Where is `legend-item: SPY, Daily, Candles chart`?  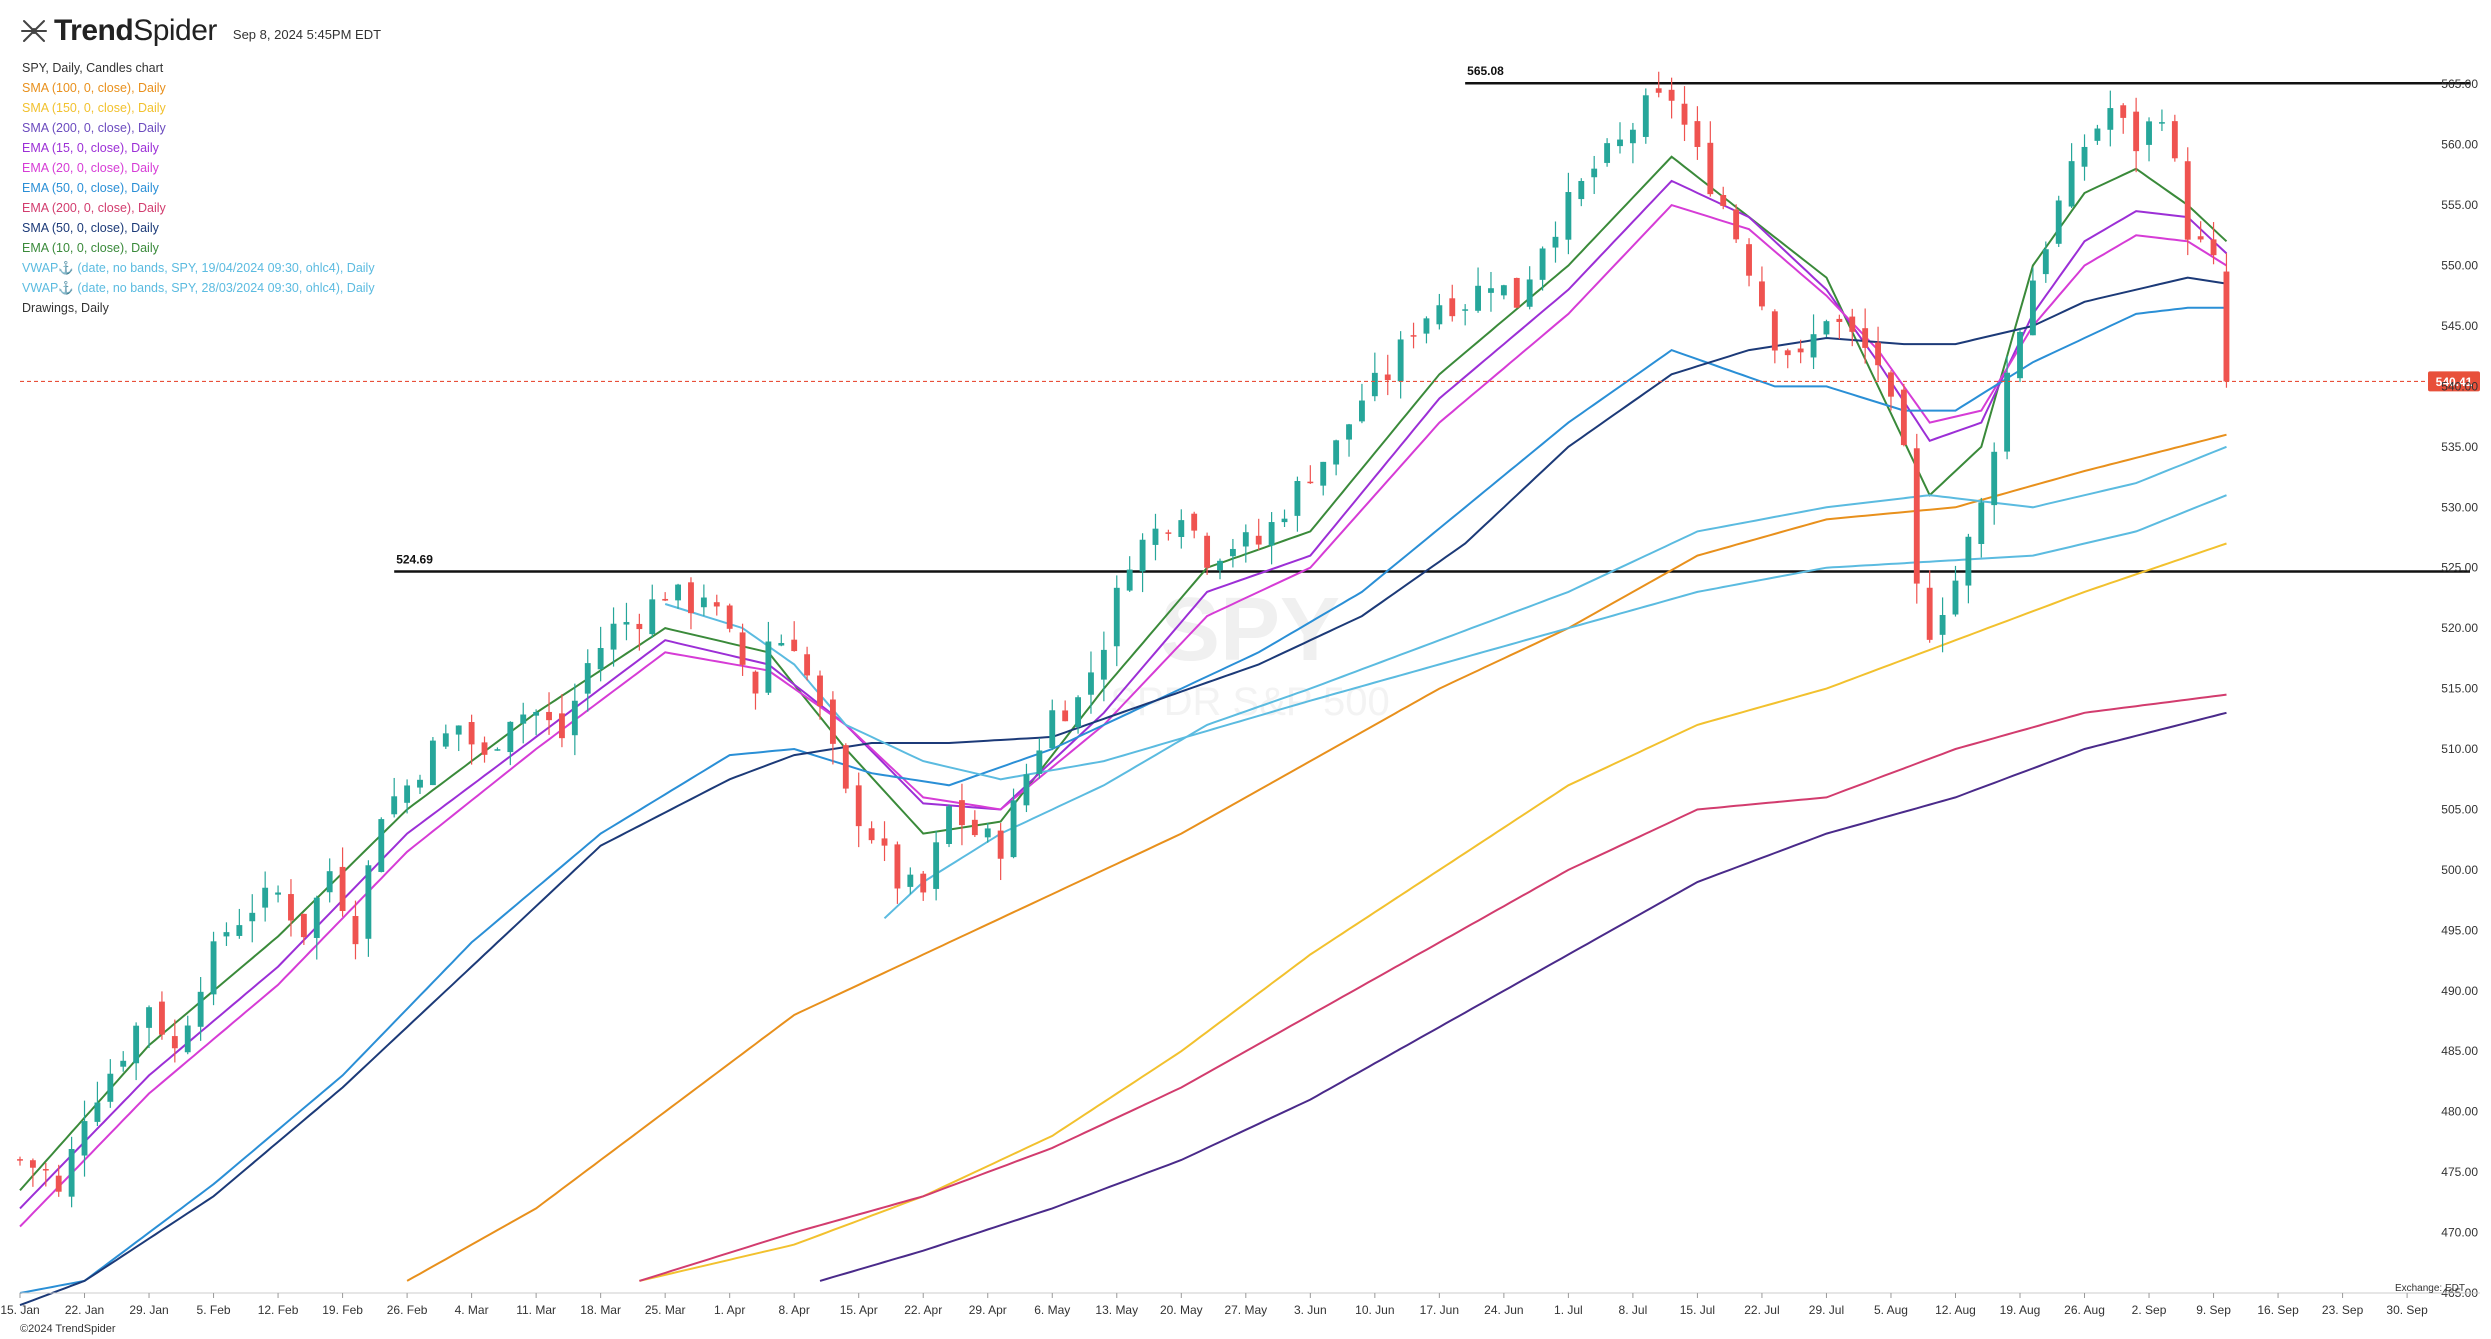 legend-item: SPY, Daily, Candles chart is located at coordinates (93, 68).